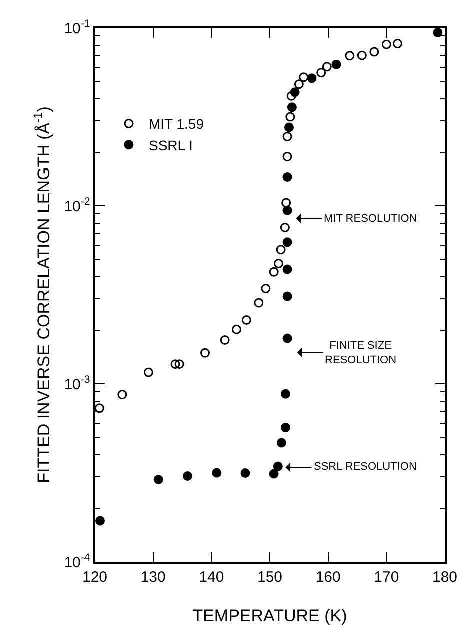 This screenshot has width=470, height=635. Describe the element at coordinates (77, 206) in the screenshot. I see `y-tick-label: 10$^{-2}$` at that location.